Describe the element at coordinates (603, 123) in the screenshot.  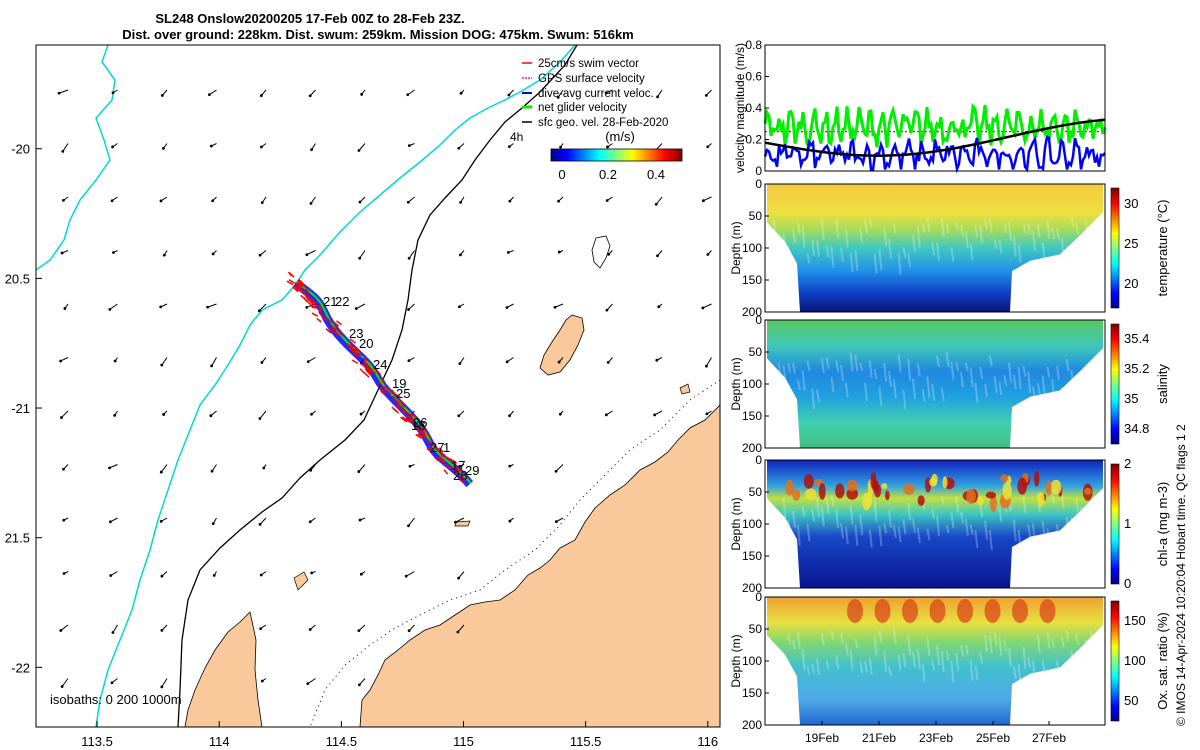
I see `legend-geo: sfc geo. vel. 28-Feb-2020` at that location.